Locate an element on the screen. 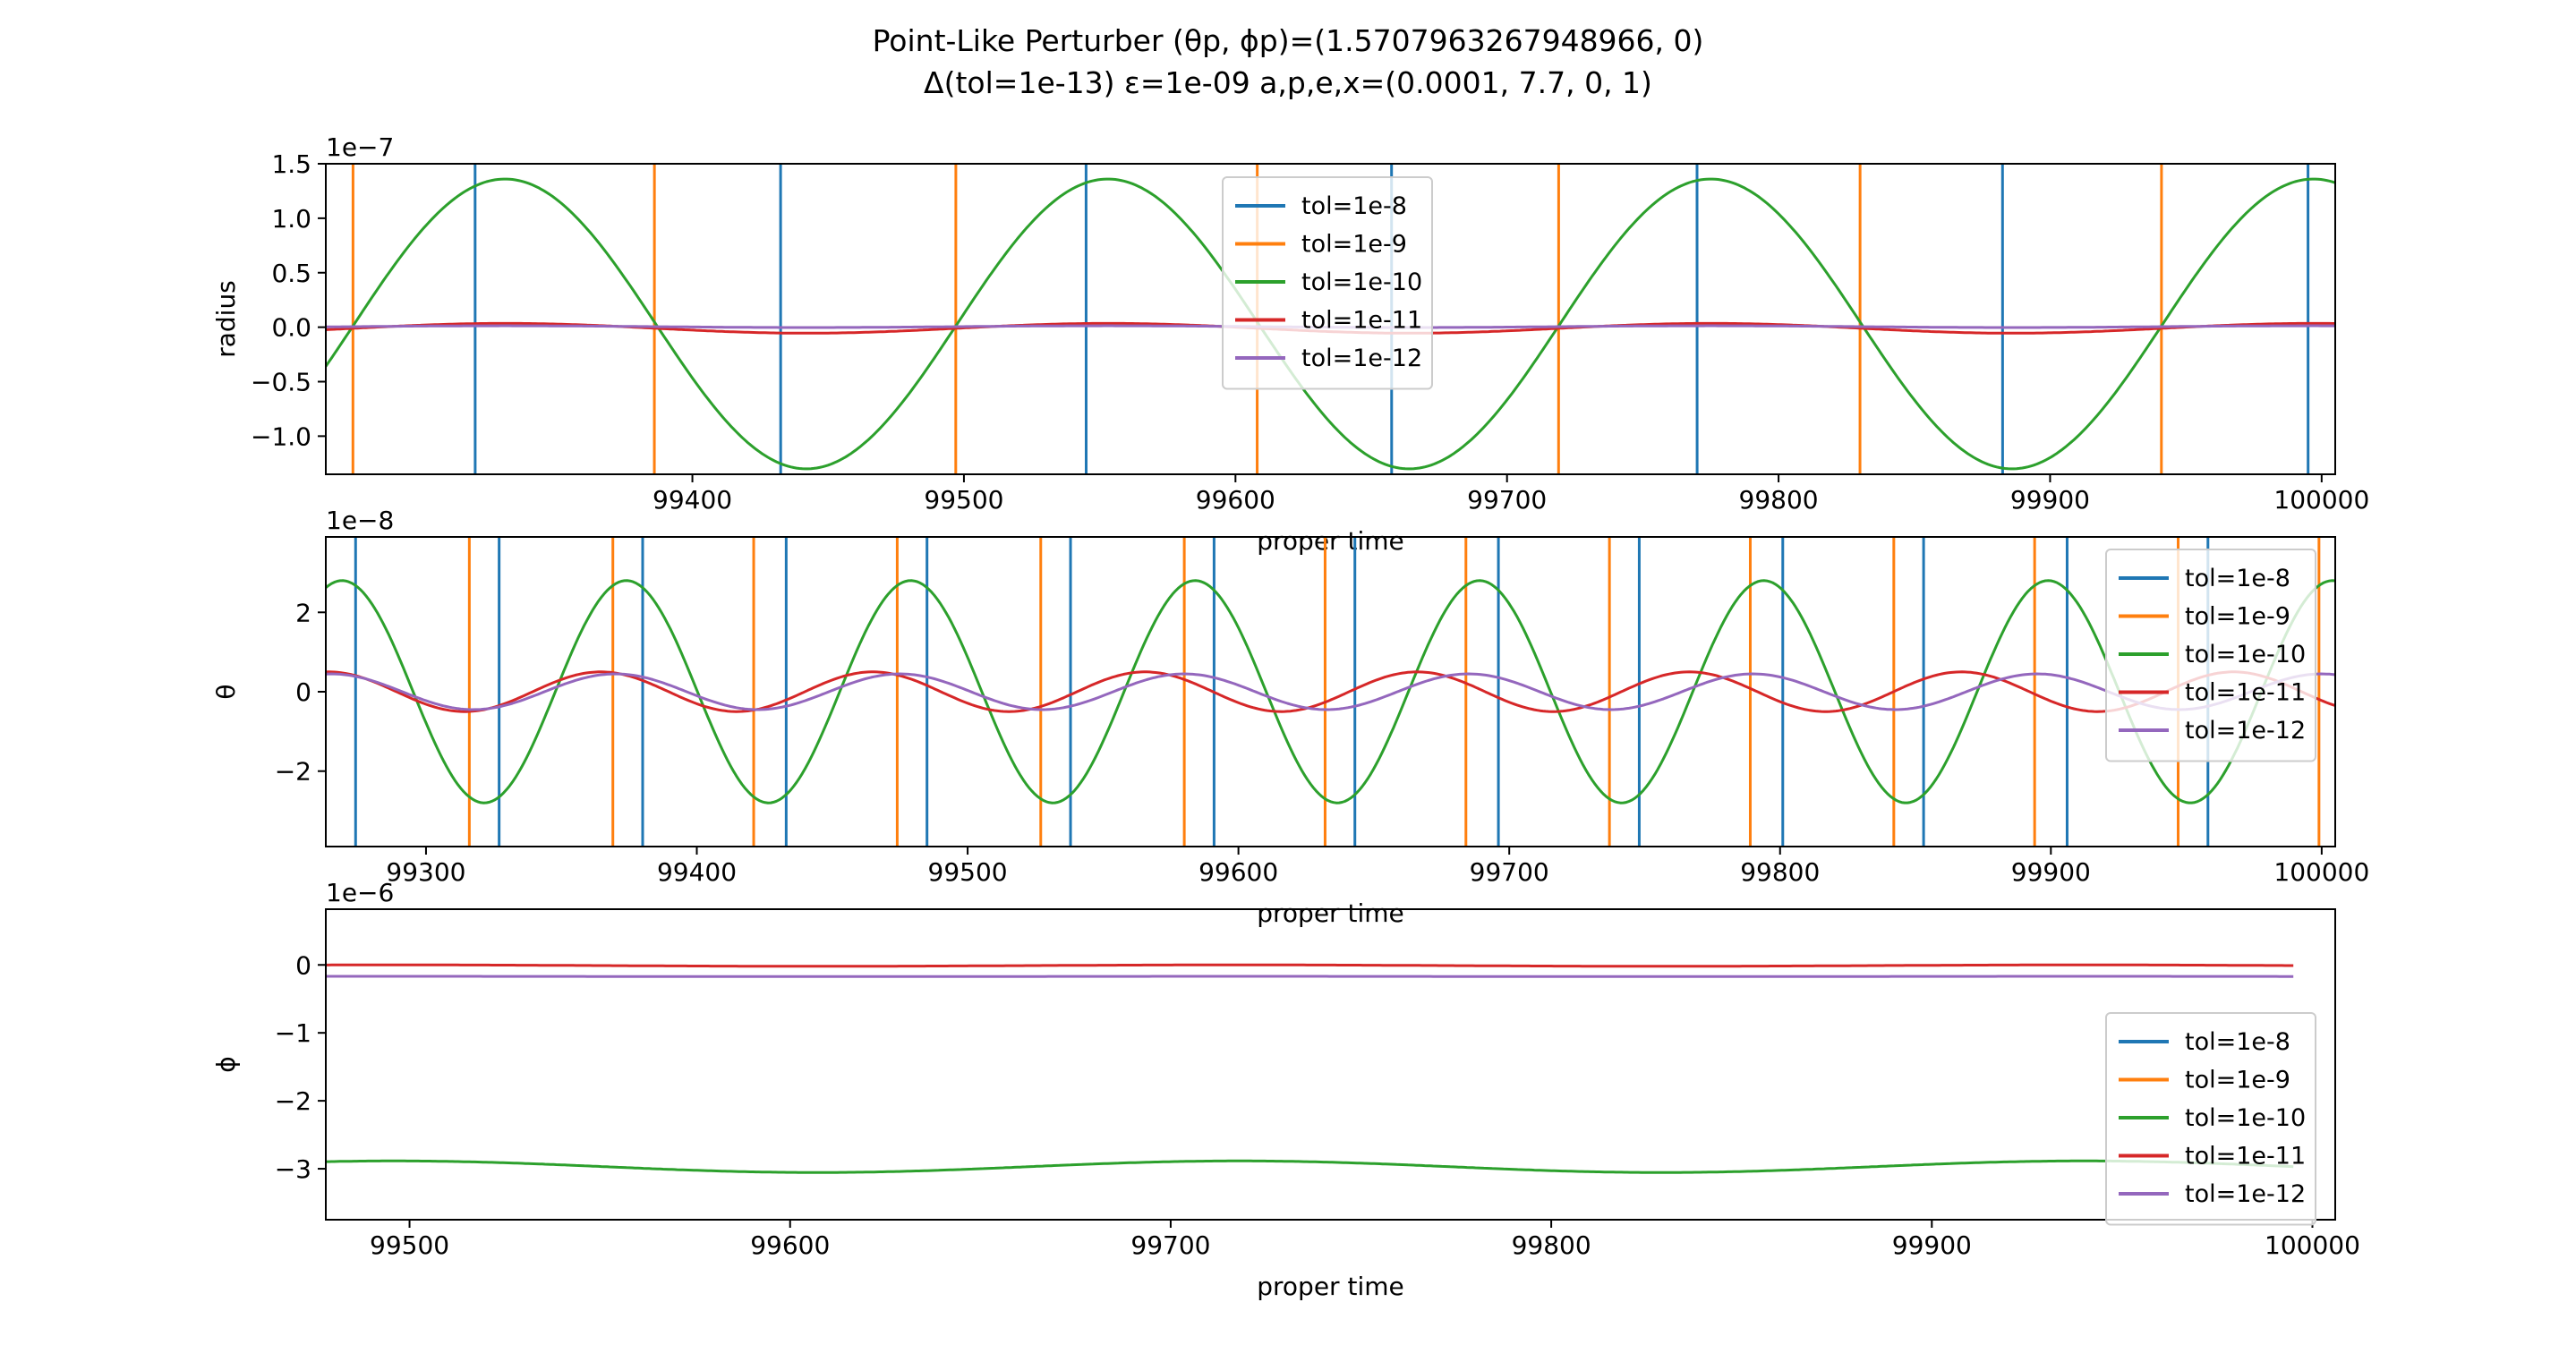 Image resolution: width=2576 pixels, height=1362 pixels. y-offset-text: 1e−6 is located at coordinates (360, 893).